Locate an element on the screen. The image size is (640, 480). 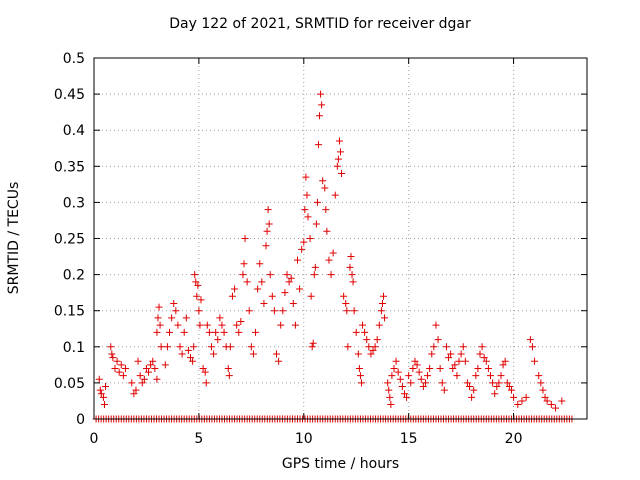
y-tick-label: 0.25 is located at coordinates (69, 240).